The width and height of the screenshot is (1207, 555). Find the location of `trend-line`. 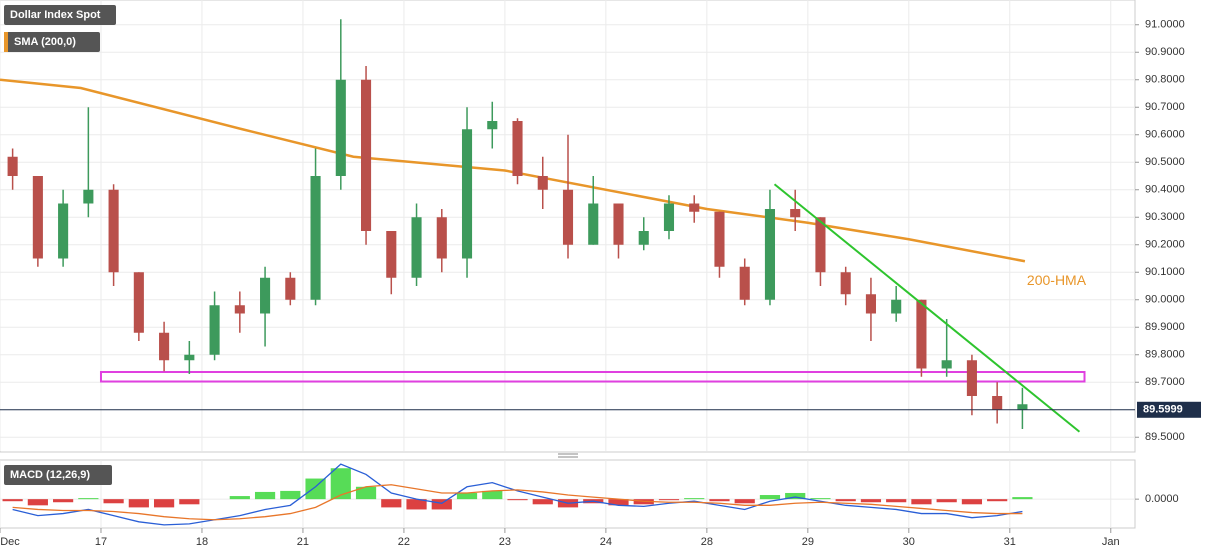

trend-line is located at coordinates (927, 308).